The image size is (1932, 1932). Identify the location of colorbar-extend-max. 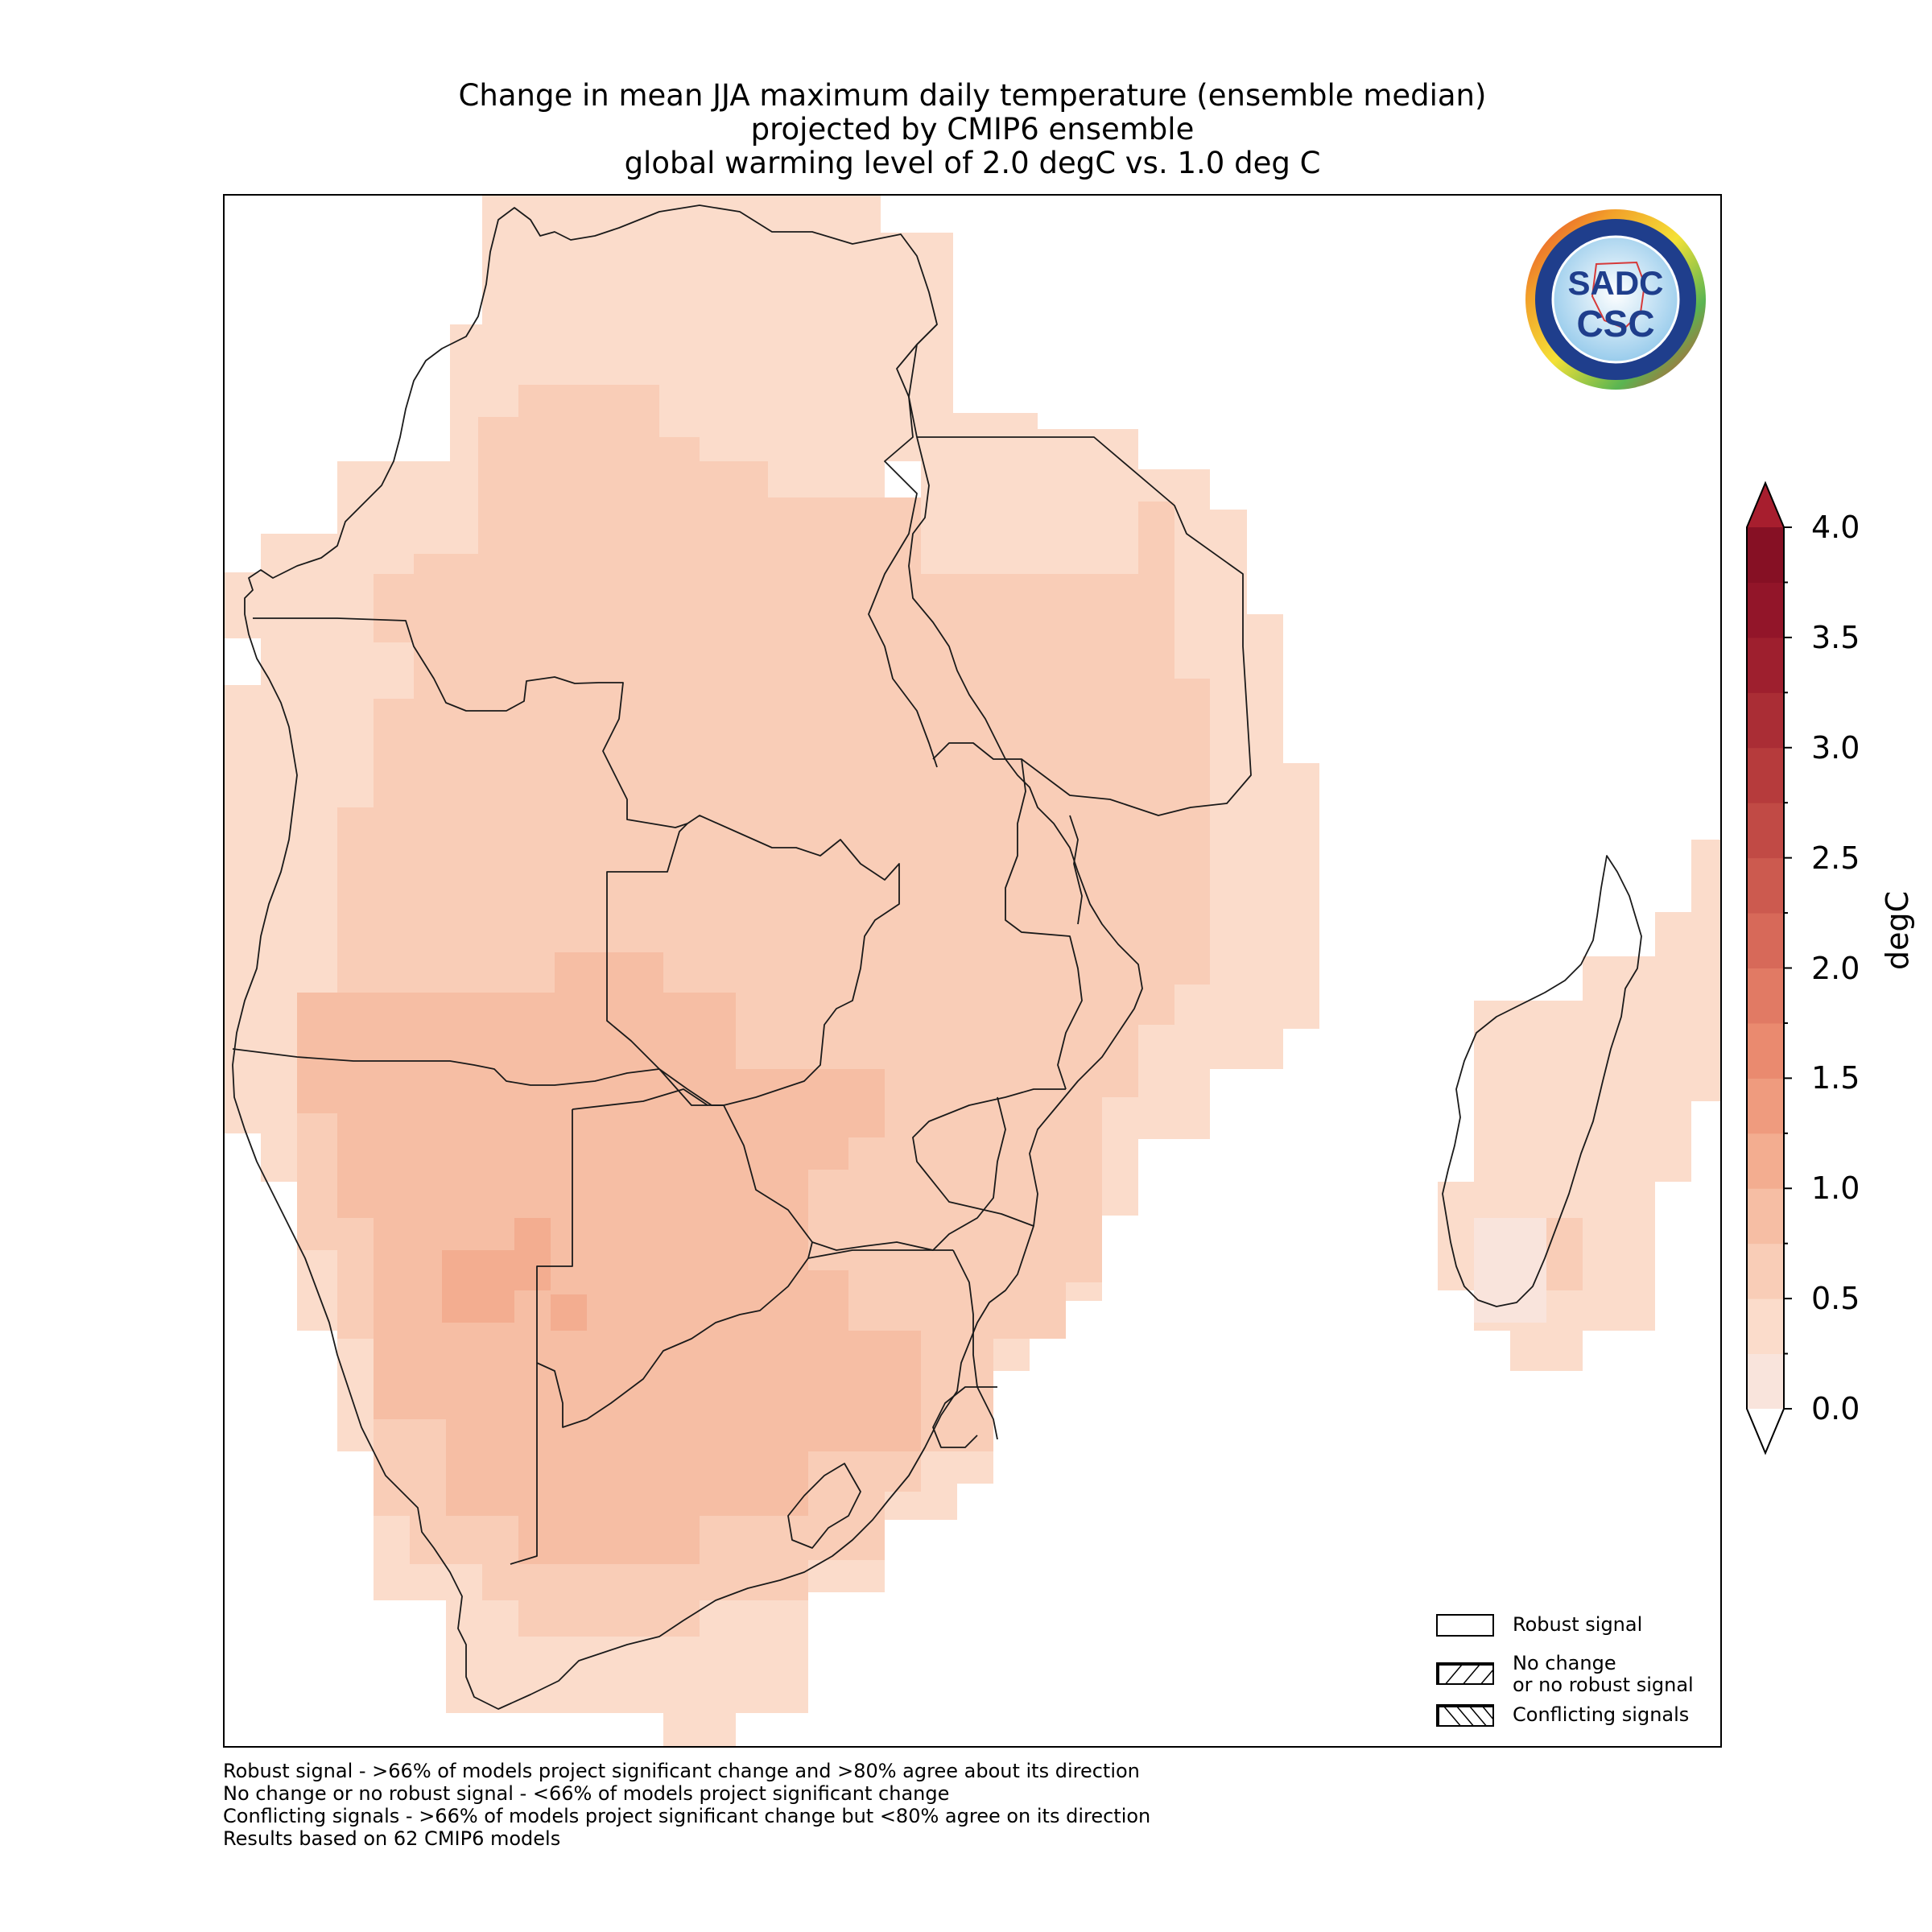
(1766, 505).